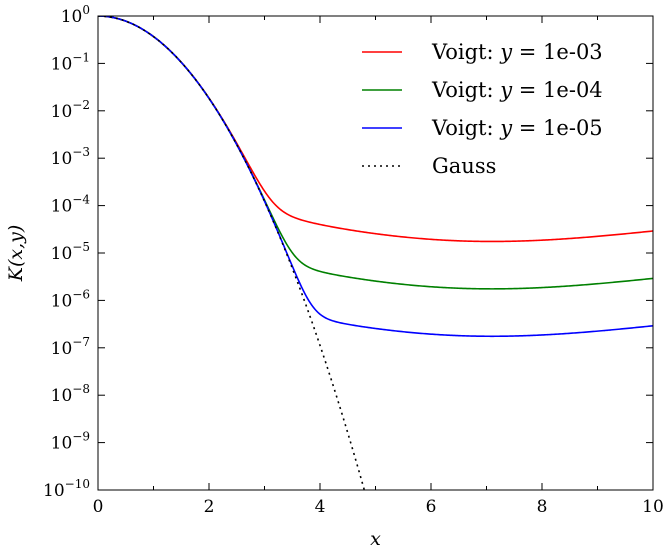 The image size is (667, 552). Describe the element at coordinates (66, 489) in the screenshot. I see `y-tick-label: 10⁻¹⁰` at that location.